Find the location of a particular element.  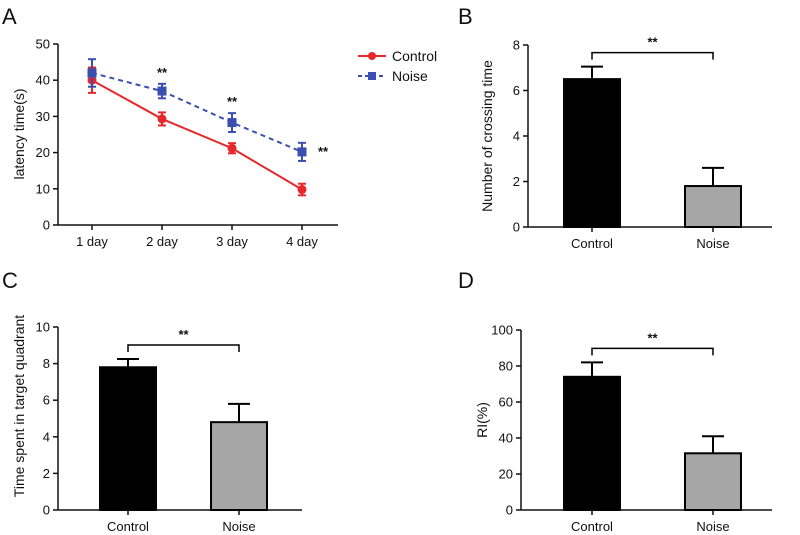

panel-b-significance-bracket is located at coordinates (652, 55).